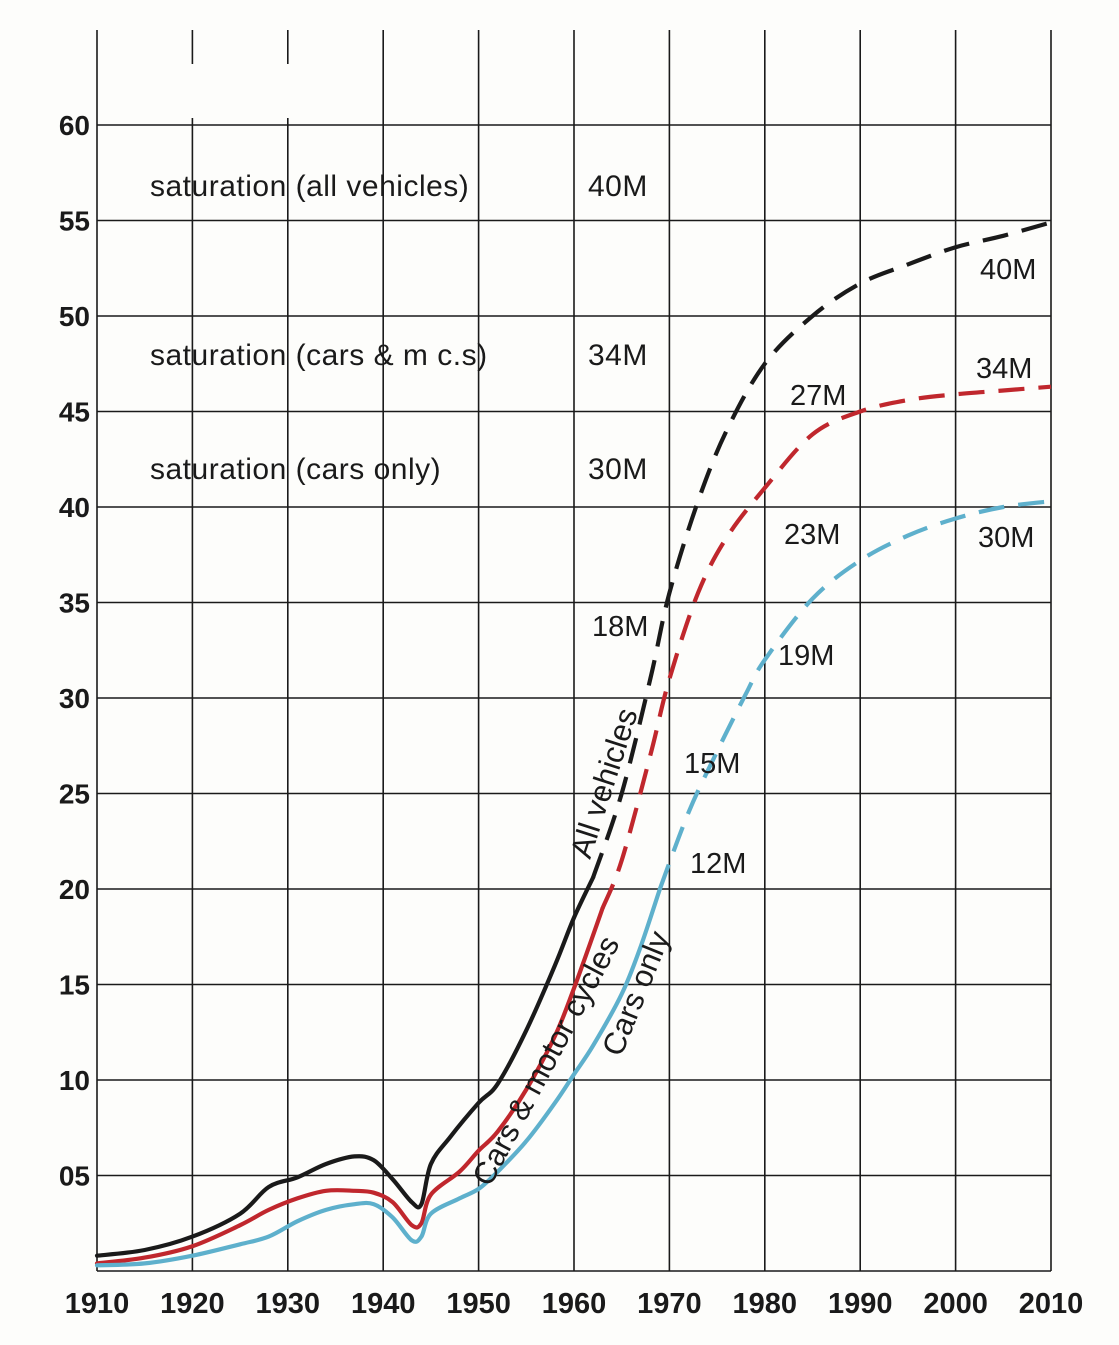 The image size is (1119, 1345). I want to click on blank-patch, so click(240, 91).